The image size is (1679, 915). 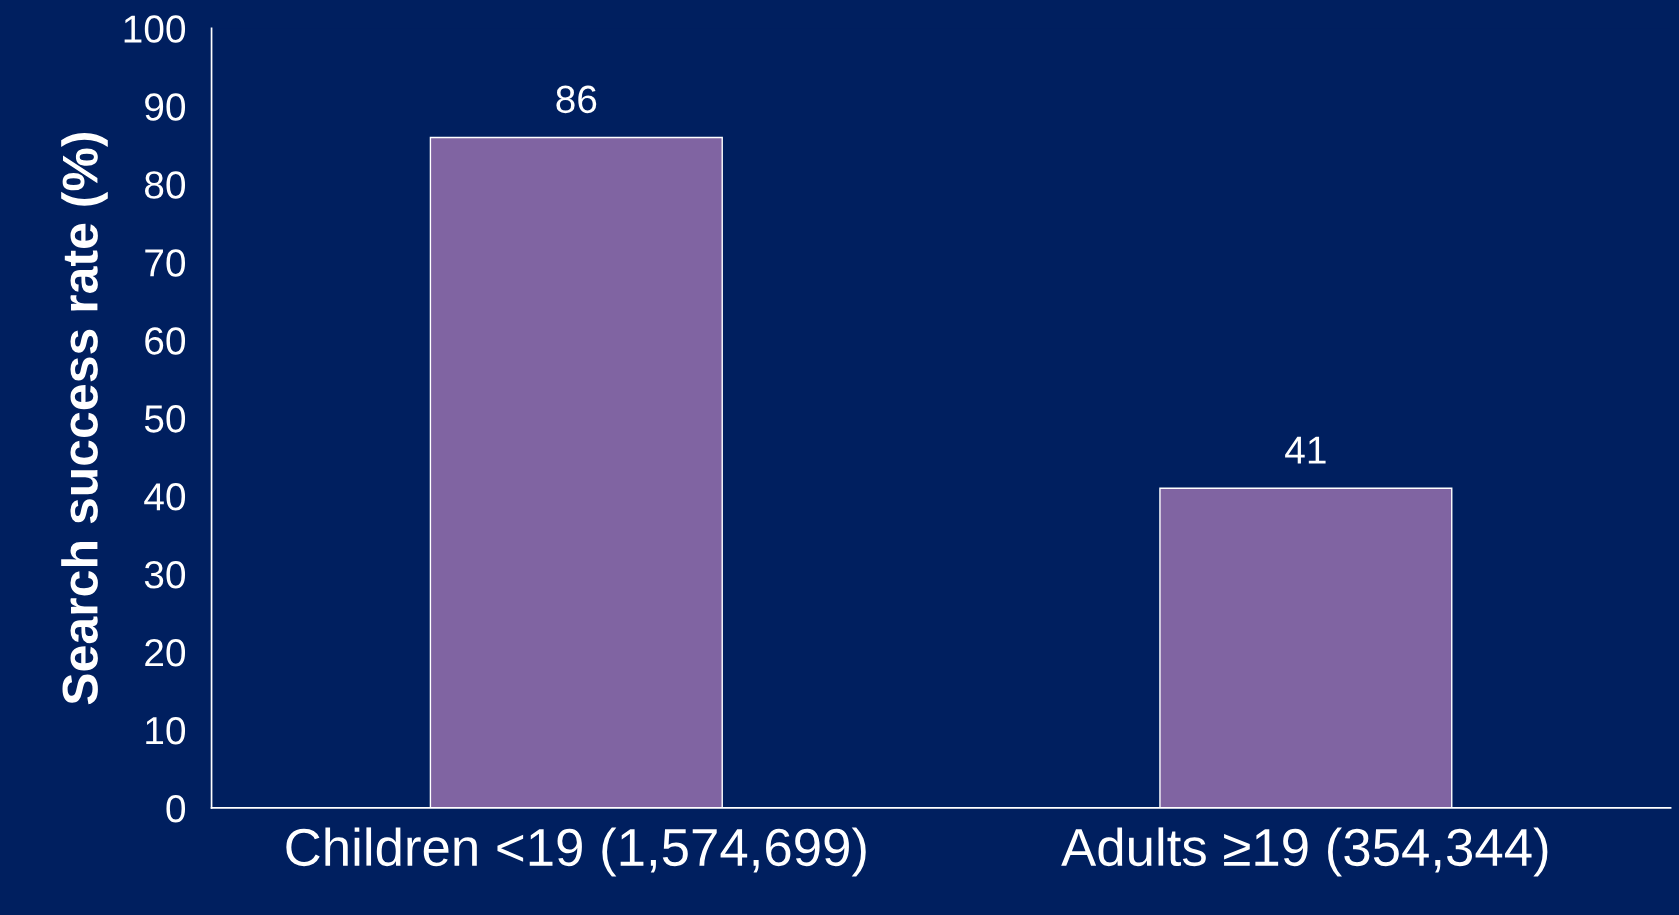 I want to click on y-tick-label: 50, so click(x=165, y=419).